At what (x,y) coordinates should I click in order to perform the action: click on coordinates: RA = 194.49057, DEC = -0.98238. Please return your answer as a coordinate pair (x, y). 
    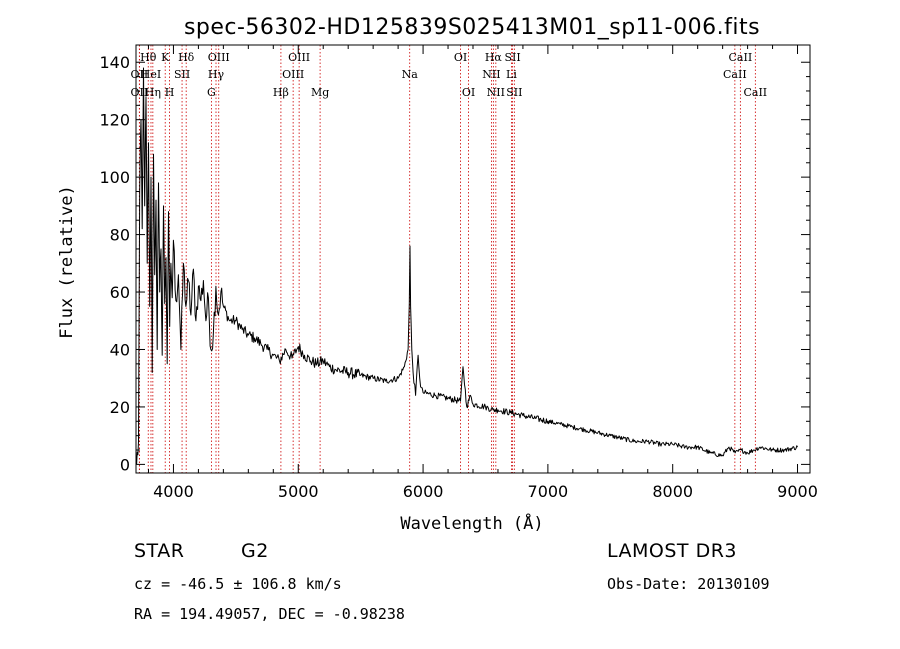
    Looking at the image, I should click on (269, 614).